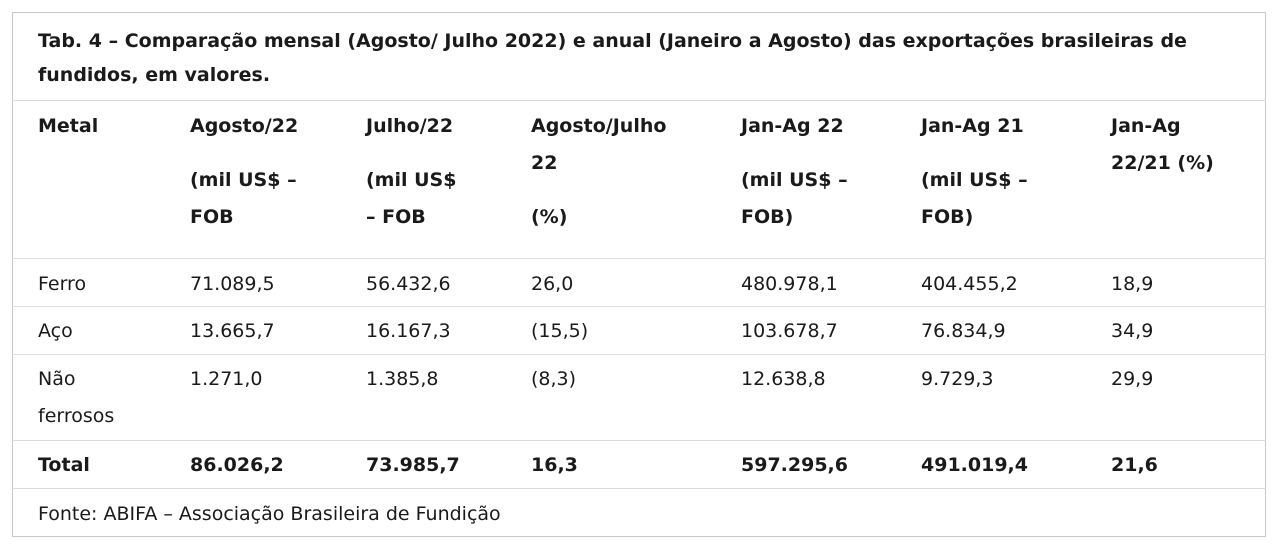 The height and width of the screenshot is (558, 1279). I want to click on table-cell: 56.432,6, so click(408, 284).